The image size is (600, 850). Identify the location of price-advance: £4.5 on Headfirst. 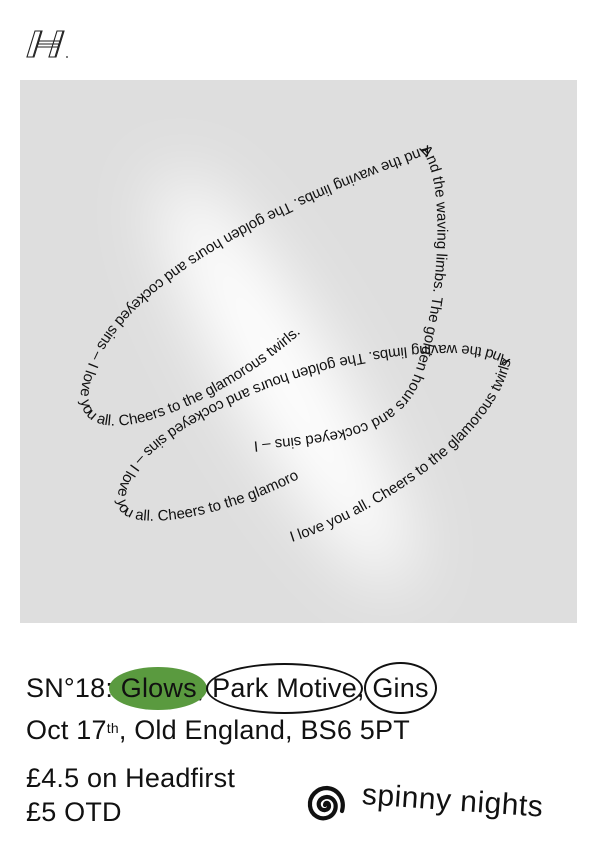
(131, 778).